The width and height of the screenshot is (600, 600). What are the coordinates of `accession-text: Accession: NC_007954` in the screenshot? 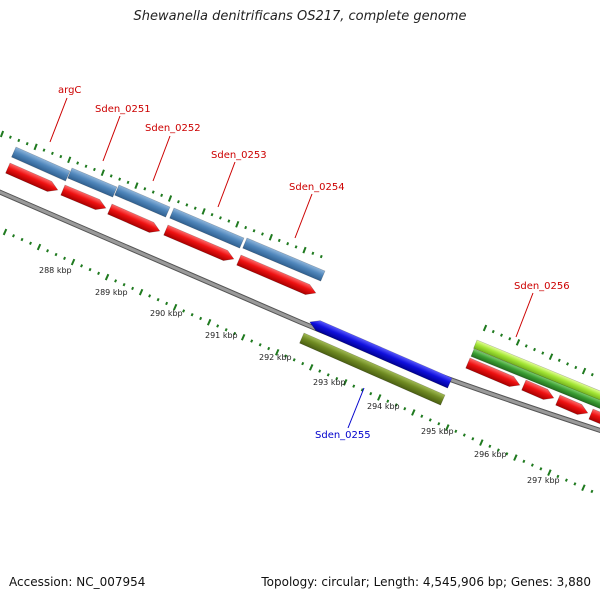 It's located at (77, 582).